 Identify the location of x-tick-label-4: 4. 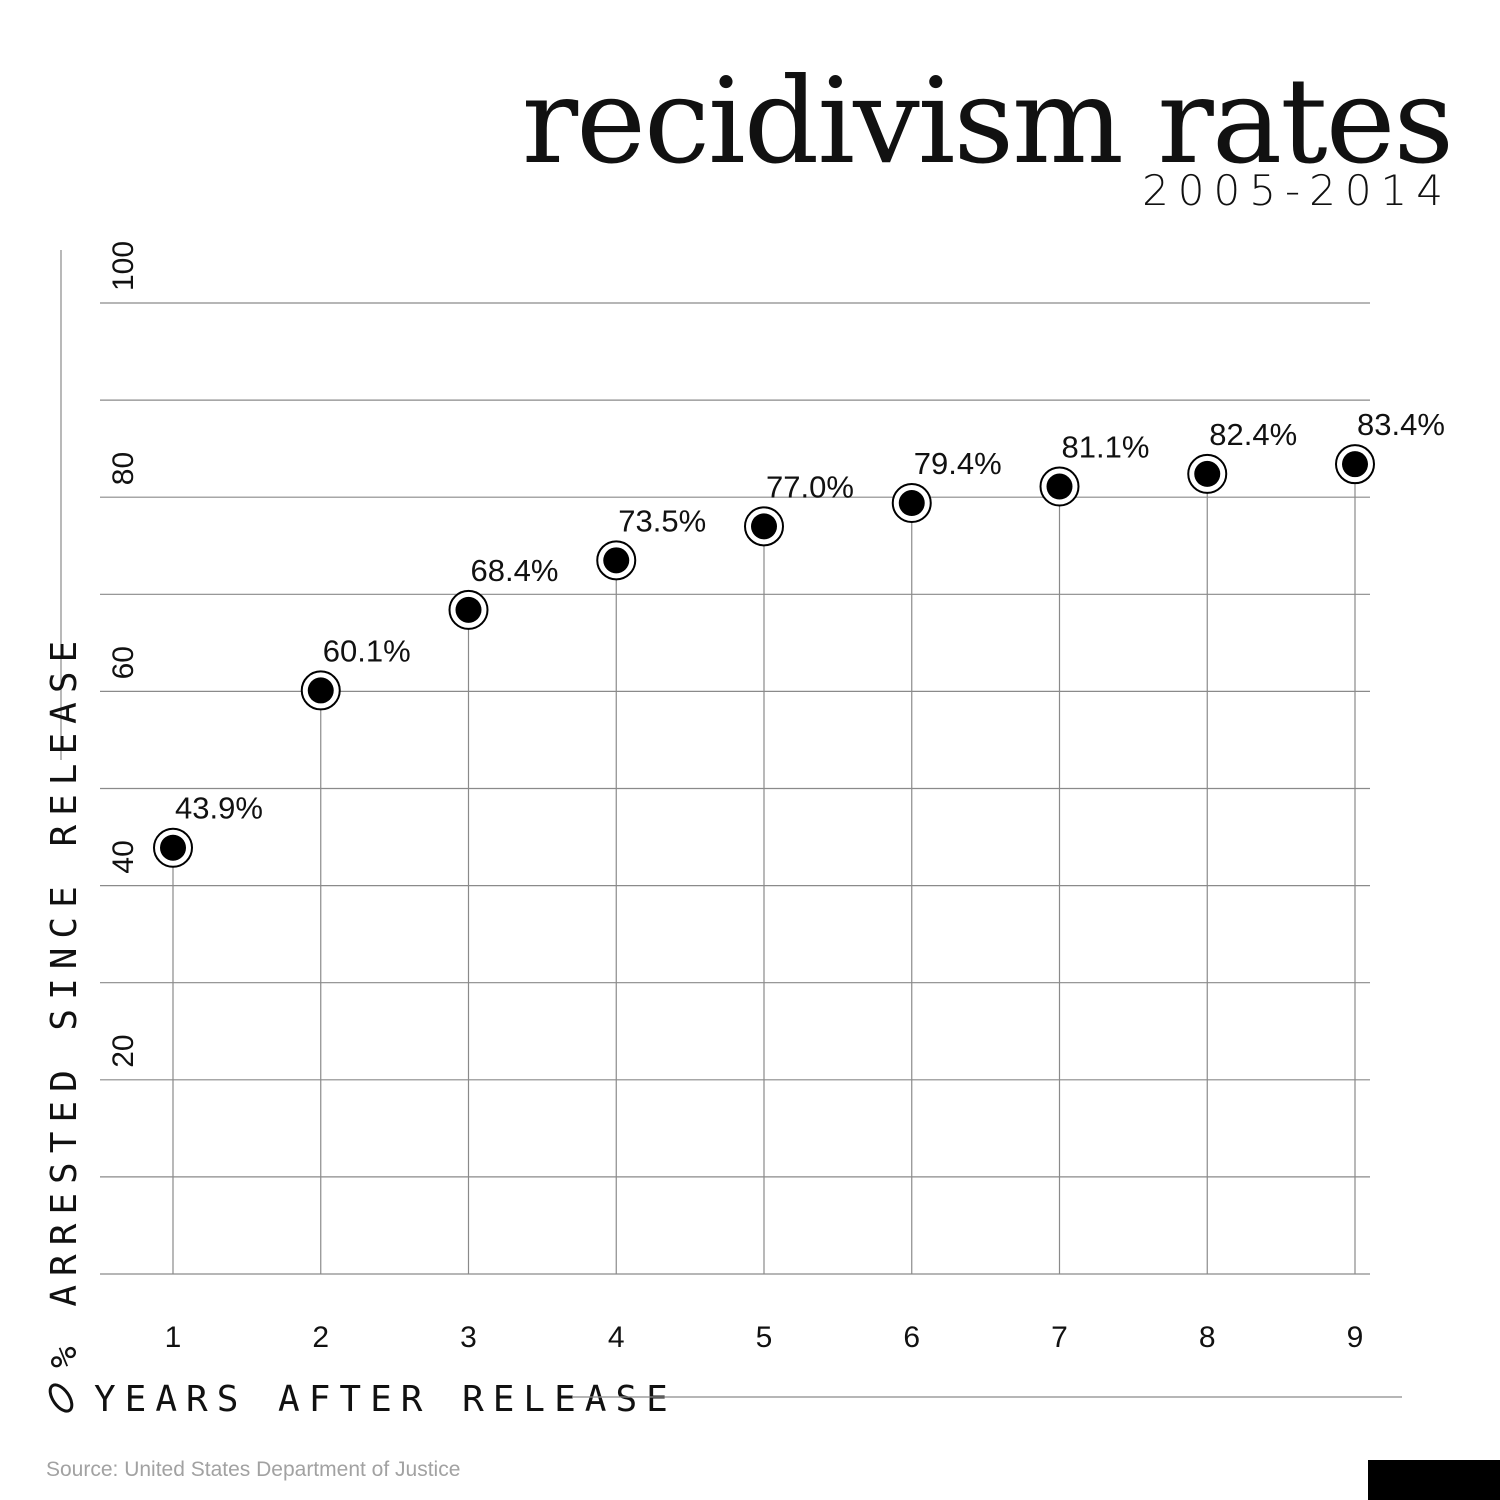
(616, 1337).